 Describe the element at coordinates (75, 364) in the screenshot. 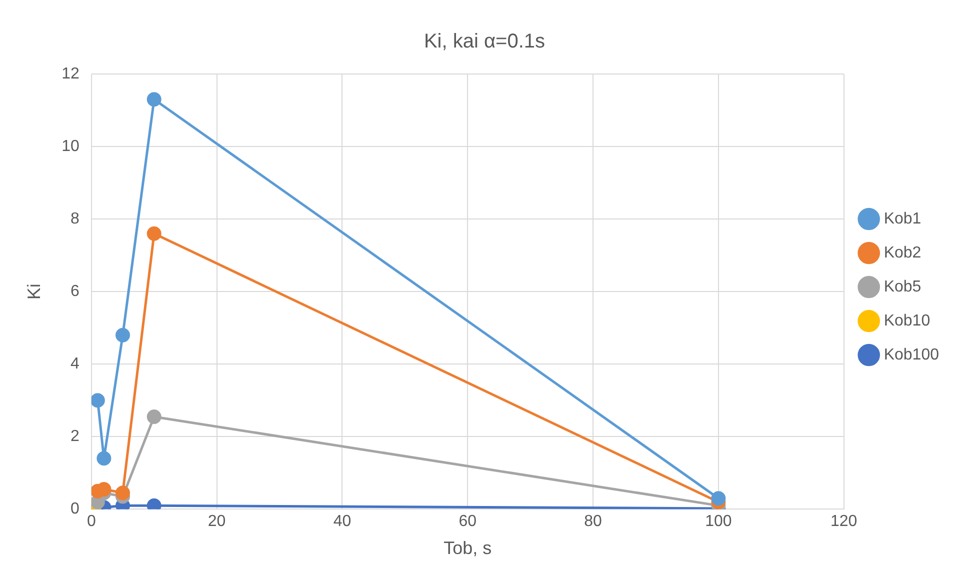

I see `y-tick-label: 4` at that location.